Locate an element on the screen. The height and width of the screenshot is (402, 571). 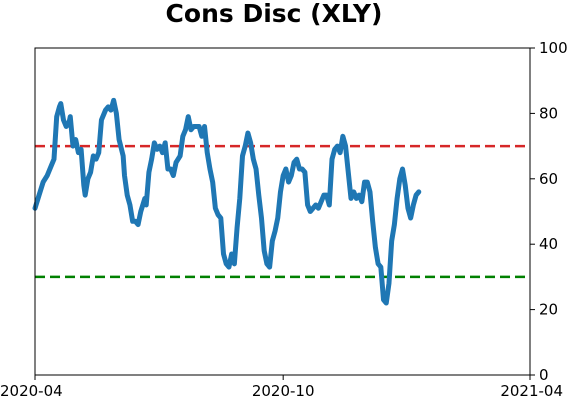
y-axis: 0 20 40 60 80 100 is located at coordinates (549, 211).